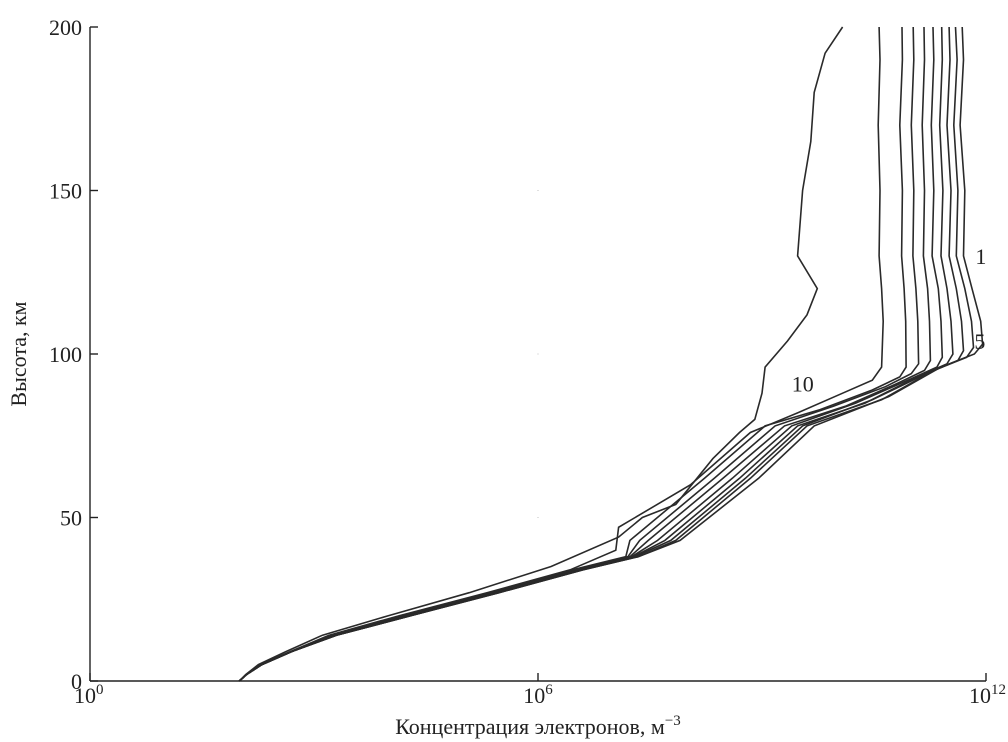 The width and height of the screenshot is (1008, 742). I want to click on x-axis-label: Концентрация электронов, м−3, so click(538, 726).